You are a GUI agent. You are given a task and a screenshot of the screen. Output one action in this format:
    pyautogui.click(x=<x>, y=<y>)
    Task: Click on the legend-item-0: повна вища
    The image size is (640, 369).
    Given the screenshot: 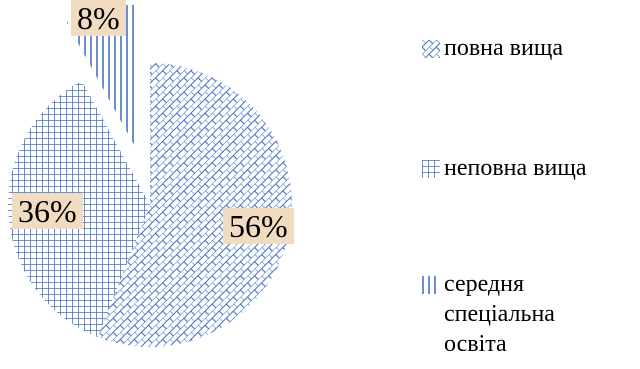 What is the action you would take?
    pyautogui.click(x=492, y=48)
    